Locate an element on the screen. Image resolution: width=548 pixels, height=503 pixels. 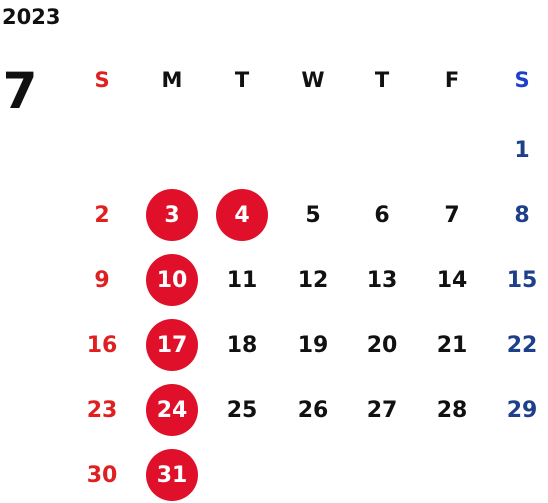
day-cell: 12 is located at coordinates (313, 280).